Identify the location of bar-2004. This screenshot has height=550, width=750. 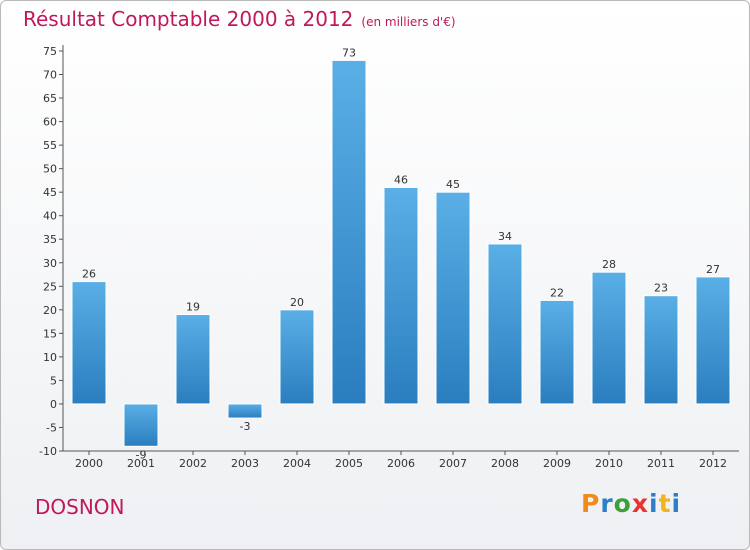
(297, 357).